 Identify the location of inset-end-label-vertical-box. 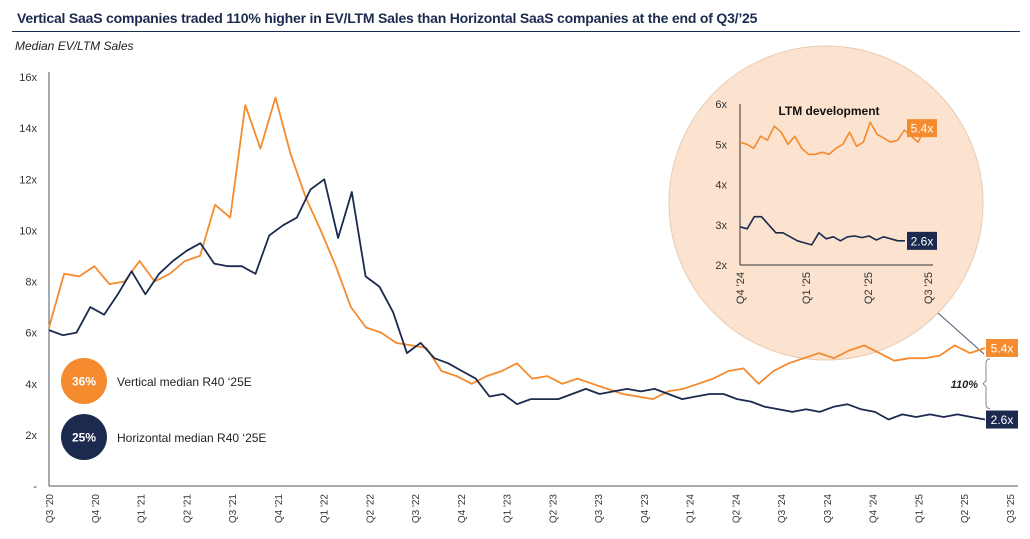
(922, 128).